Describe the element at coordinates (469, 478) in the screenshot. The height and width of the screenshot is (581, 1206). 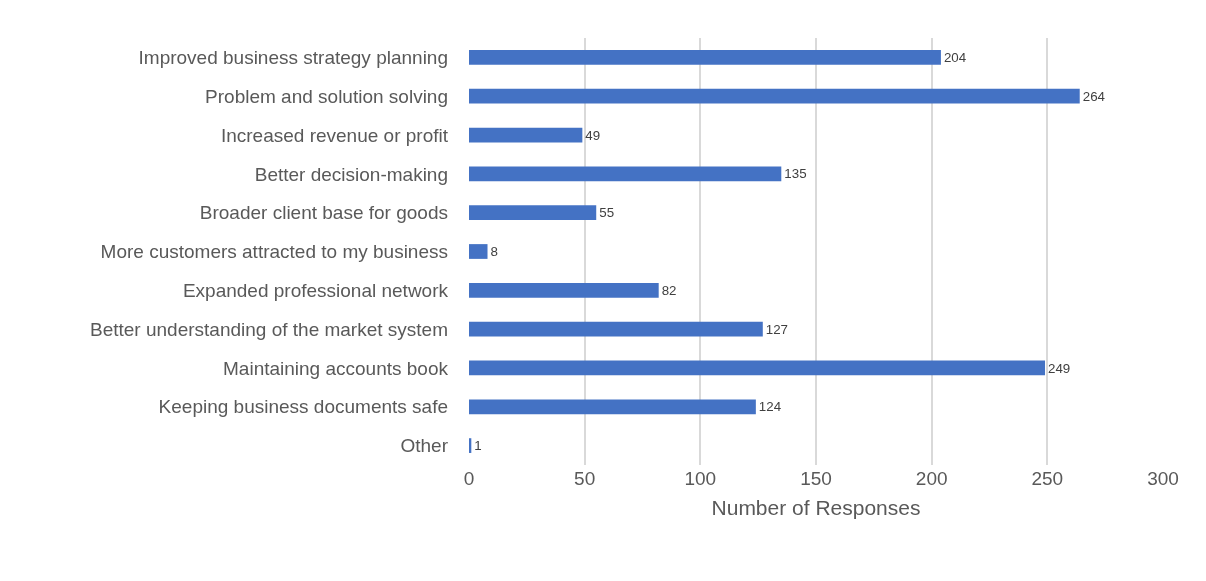
I see `x-tick-label: 0` at that location.